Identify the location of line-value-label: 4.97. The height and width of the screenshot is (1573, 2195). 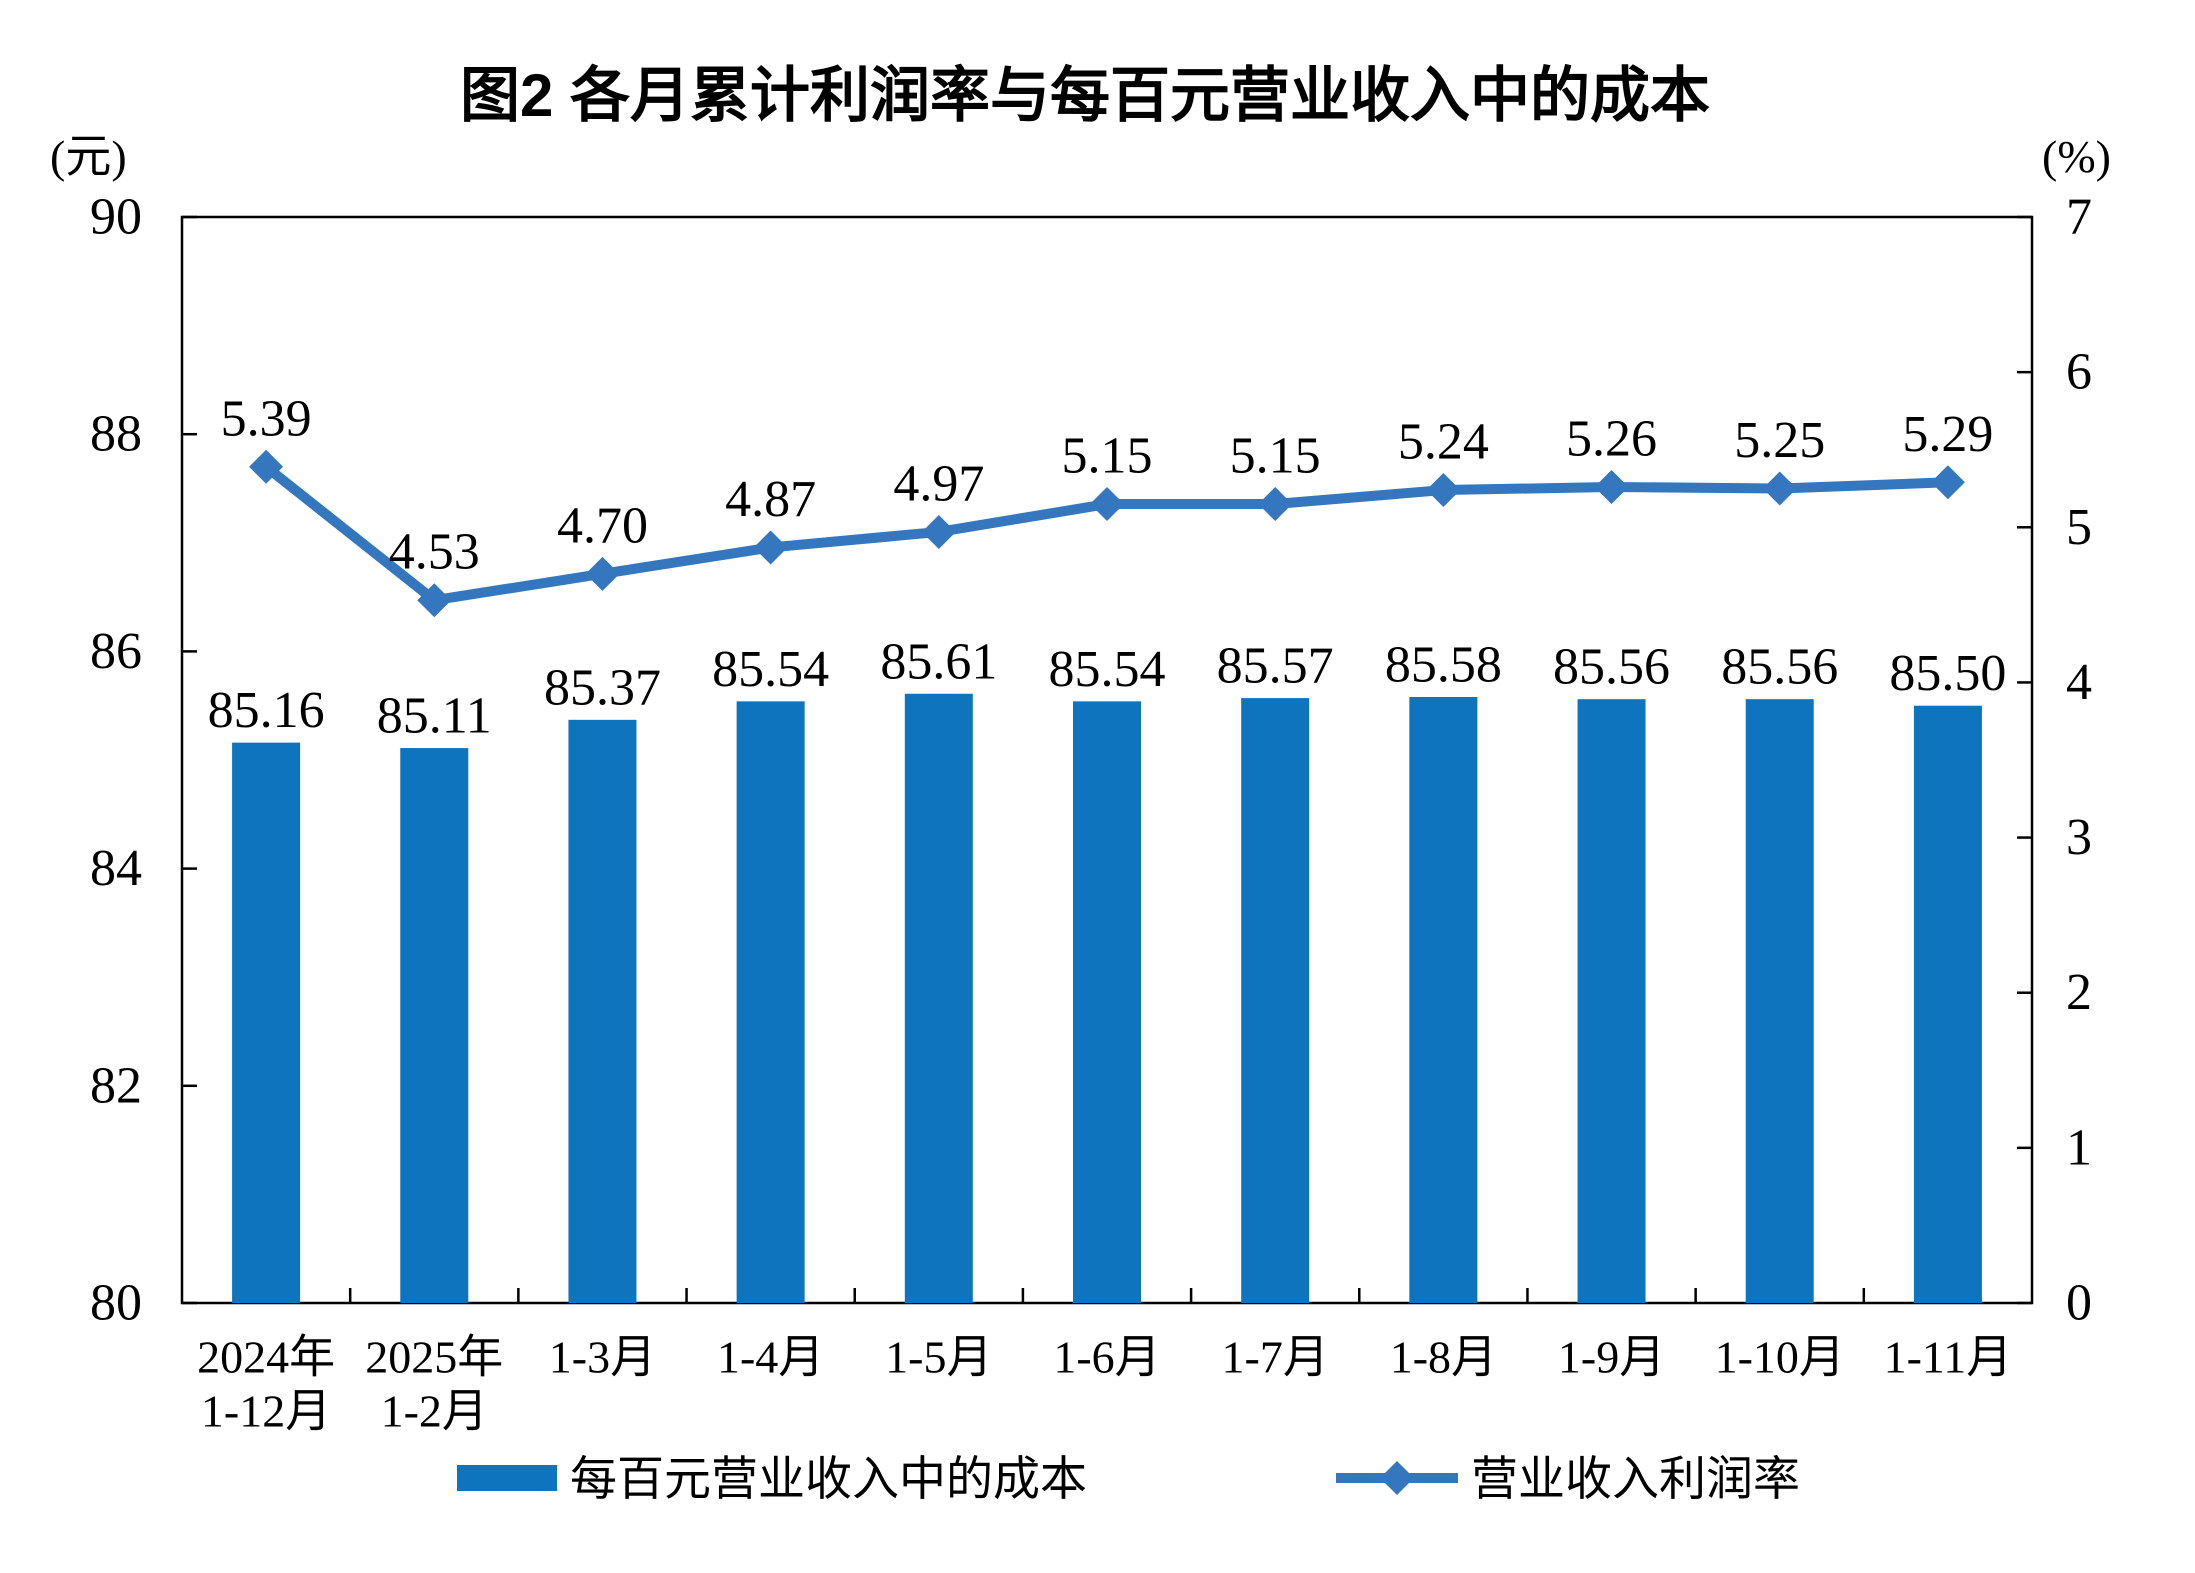
(938, 483).